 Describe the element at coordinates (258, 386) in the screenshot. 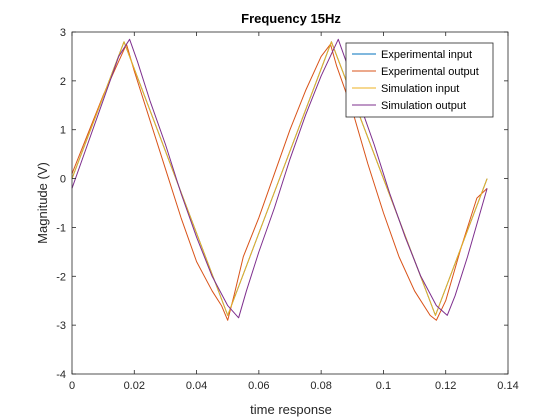

I see `x-tick-label: 0.06` at that location.